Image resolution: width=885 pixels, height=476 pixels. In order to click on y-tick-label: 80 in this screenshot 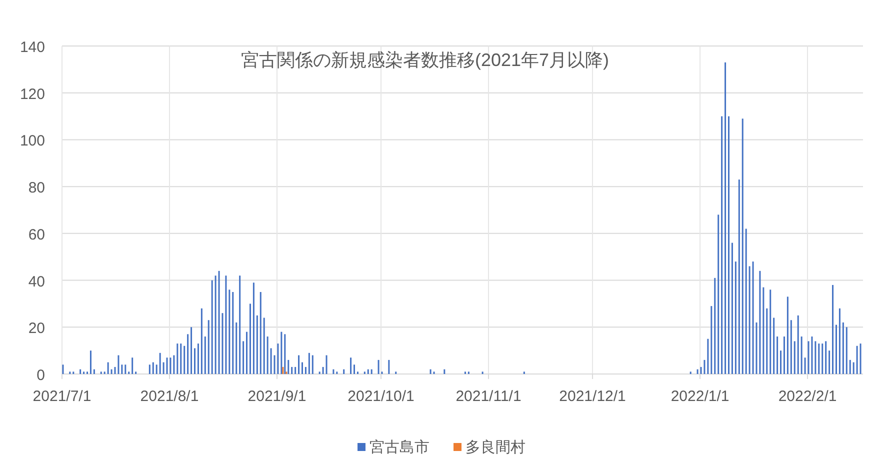, I will do `click(36, 188)`.